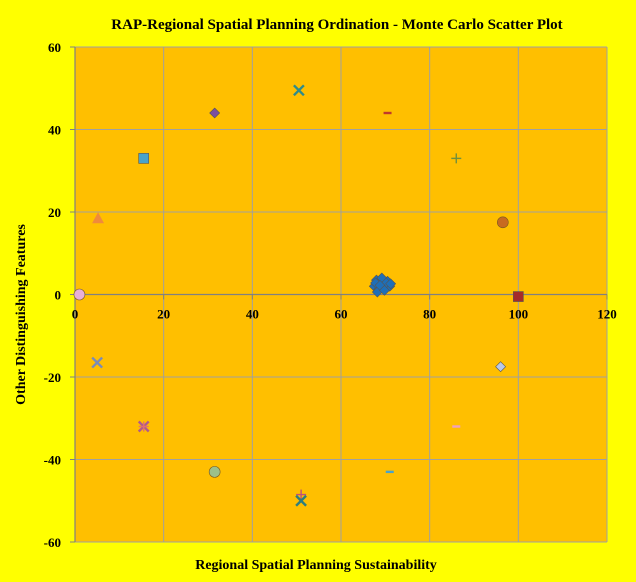  Describe the element at coordinates (54, 130) in the screenshot. I see `y-tick-label: 40` at that location.